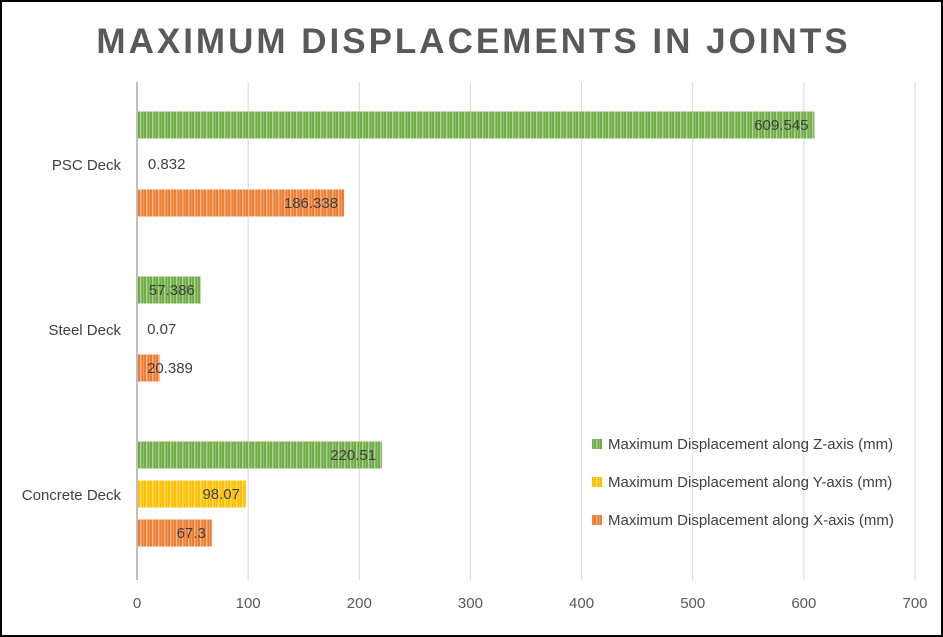 The height and width of the screenshot is (637, 943). Describe the element at coordinates (750, 482) in the screenshot. I see `legend-label-1: Maximum Displacement along Y-axis (mm)` at that location.